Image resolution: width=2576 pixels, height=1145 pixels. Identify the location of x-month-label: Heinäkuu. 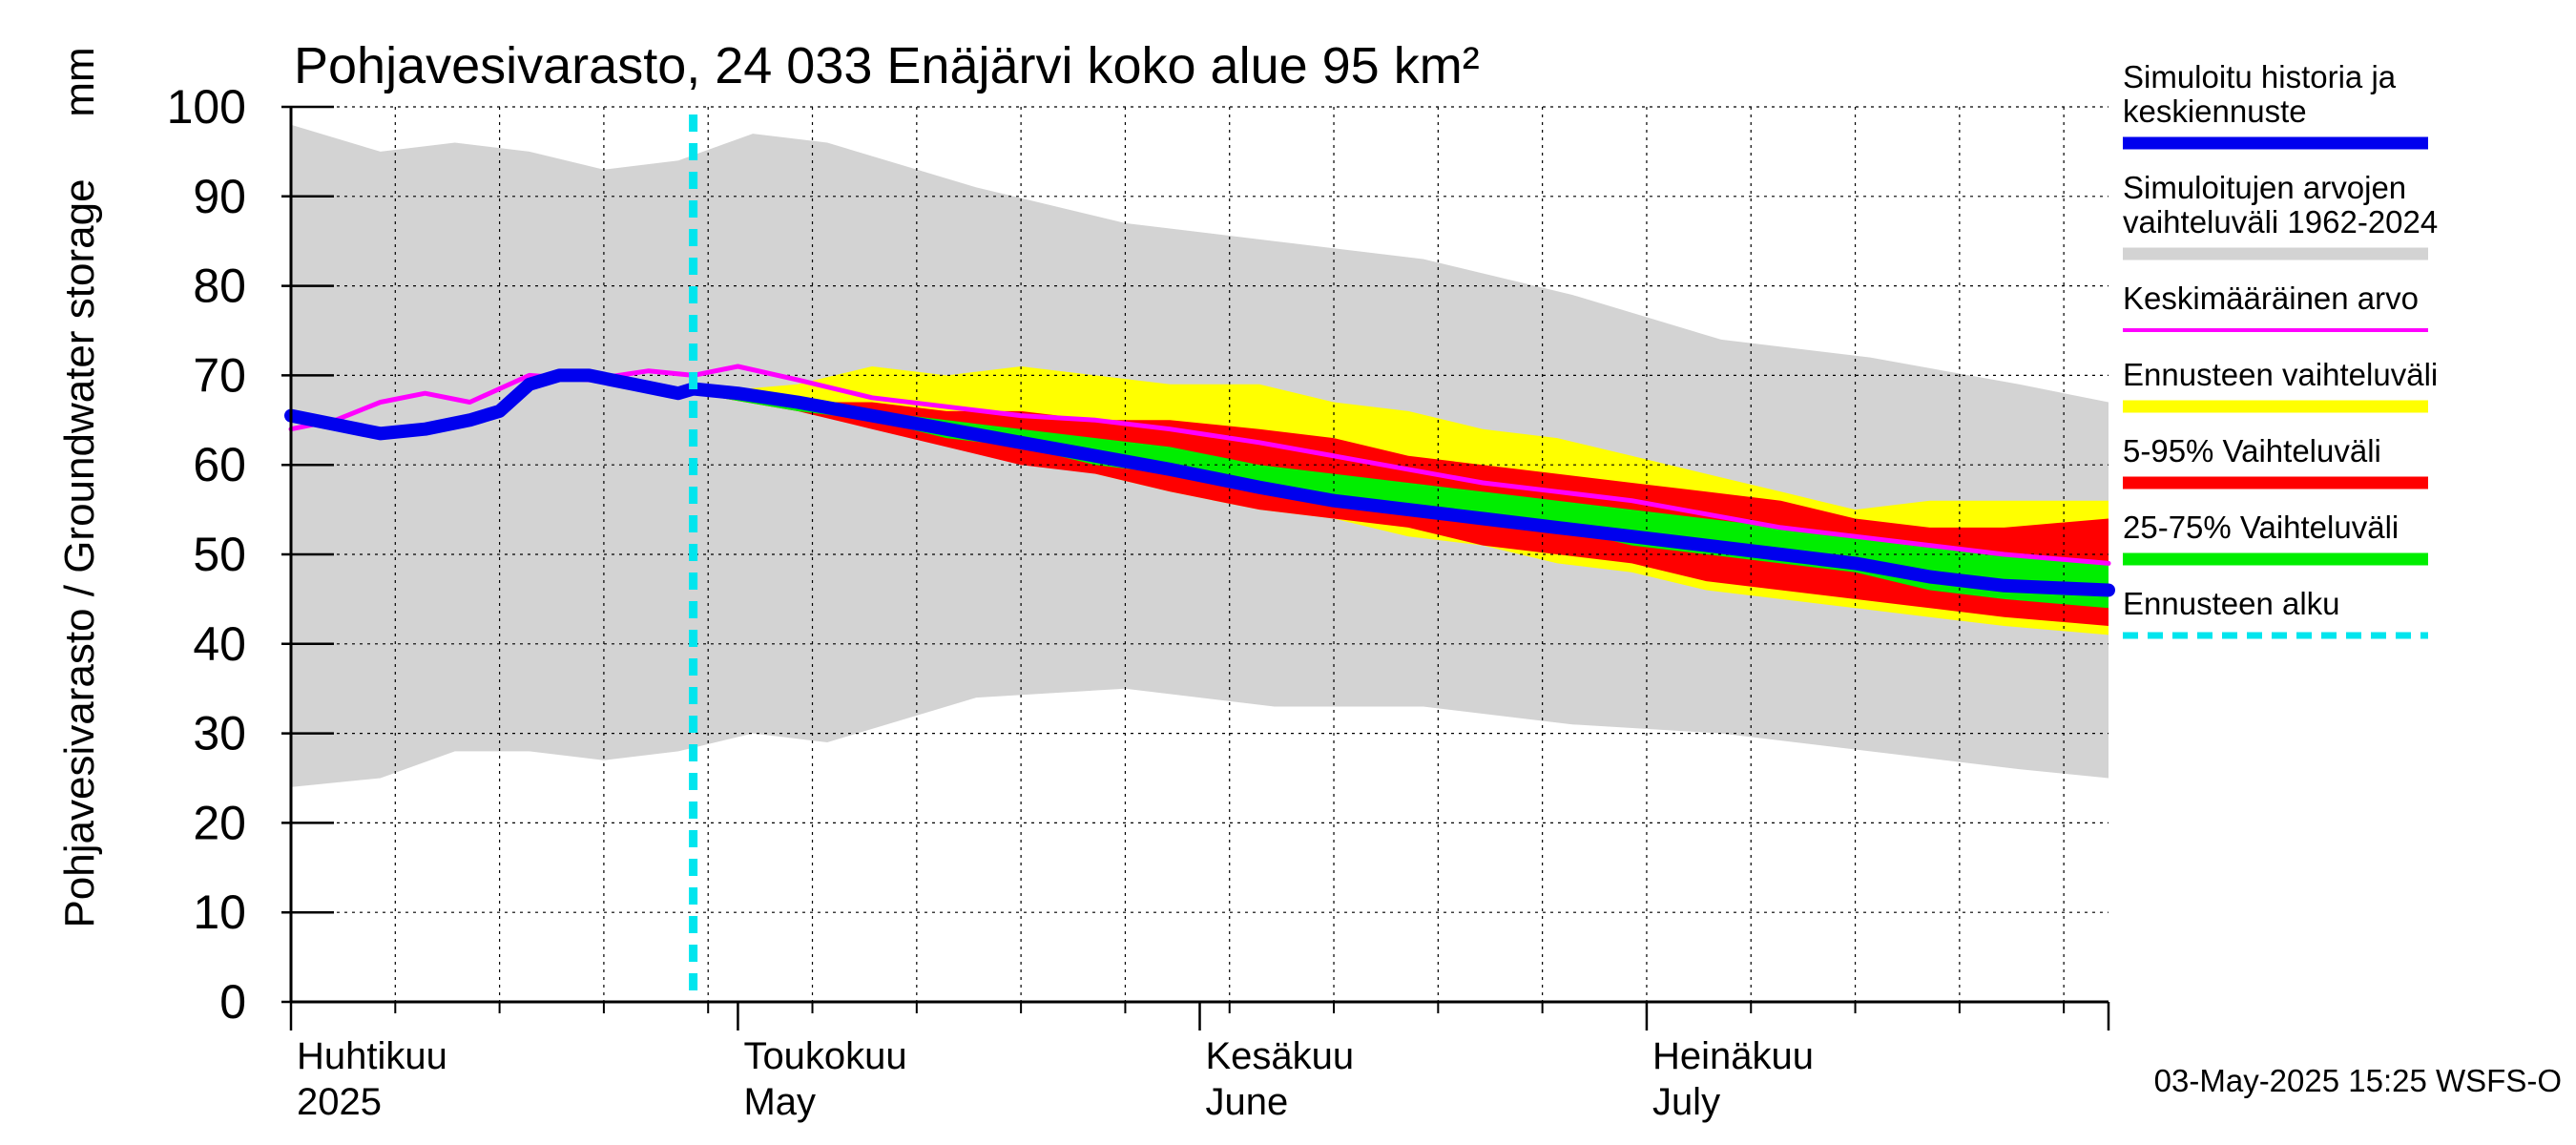
(1733, 1056).